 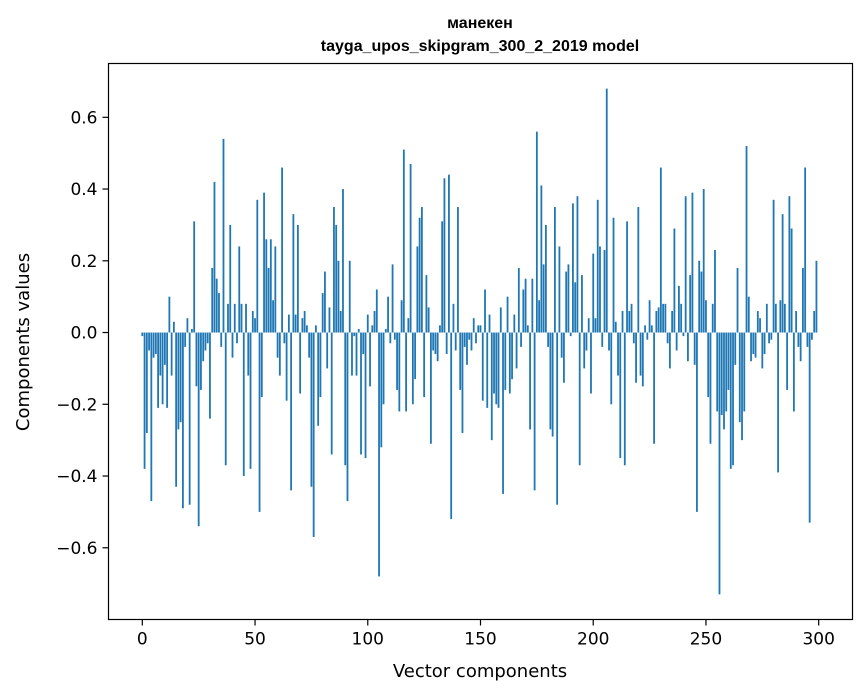 What do you see at coordinates (76, 477) in the screenshot?
I see `y-tick-label: −0.4` at bounding box center [76, 477].